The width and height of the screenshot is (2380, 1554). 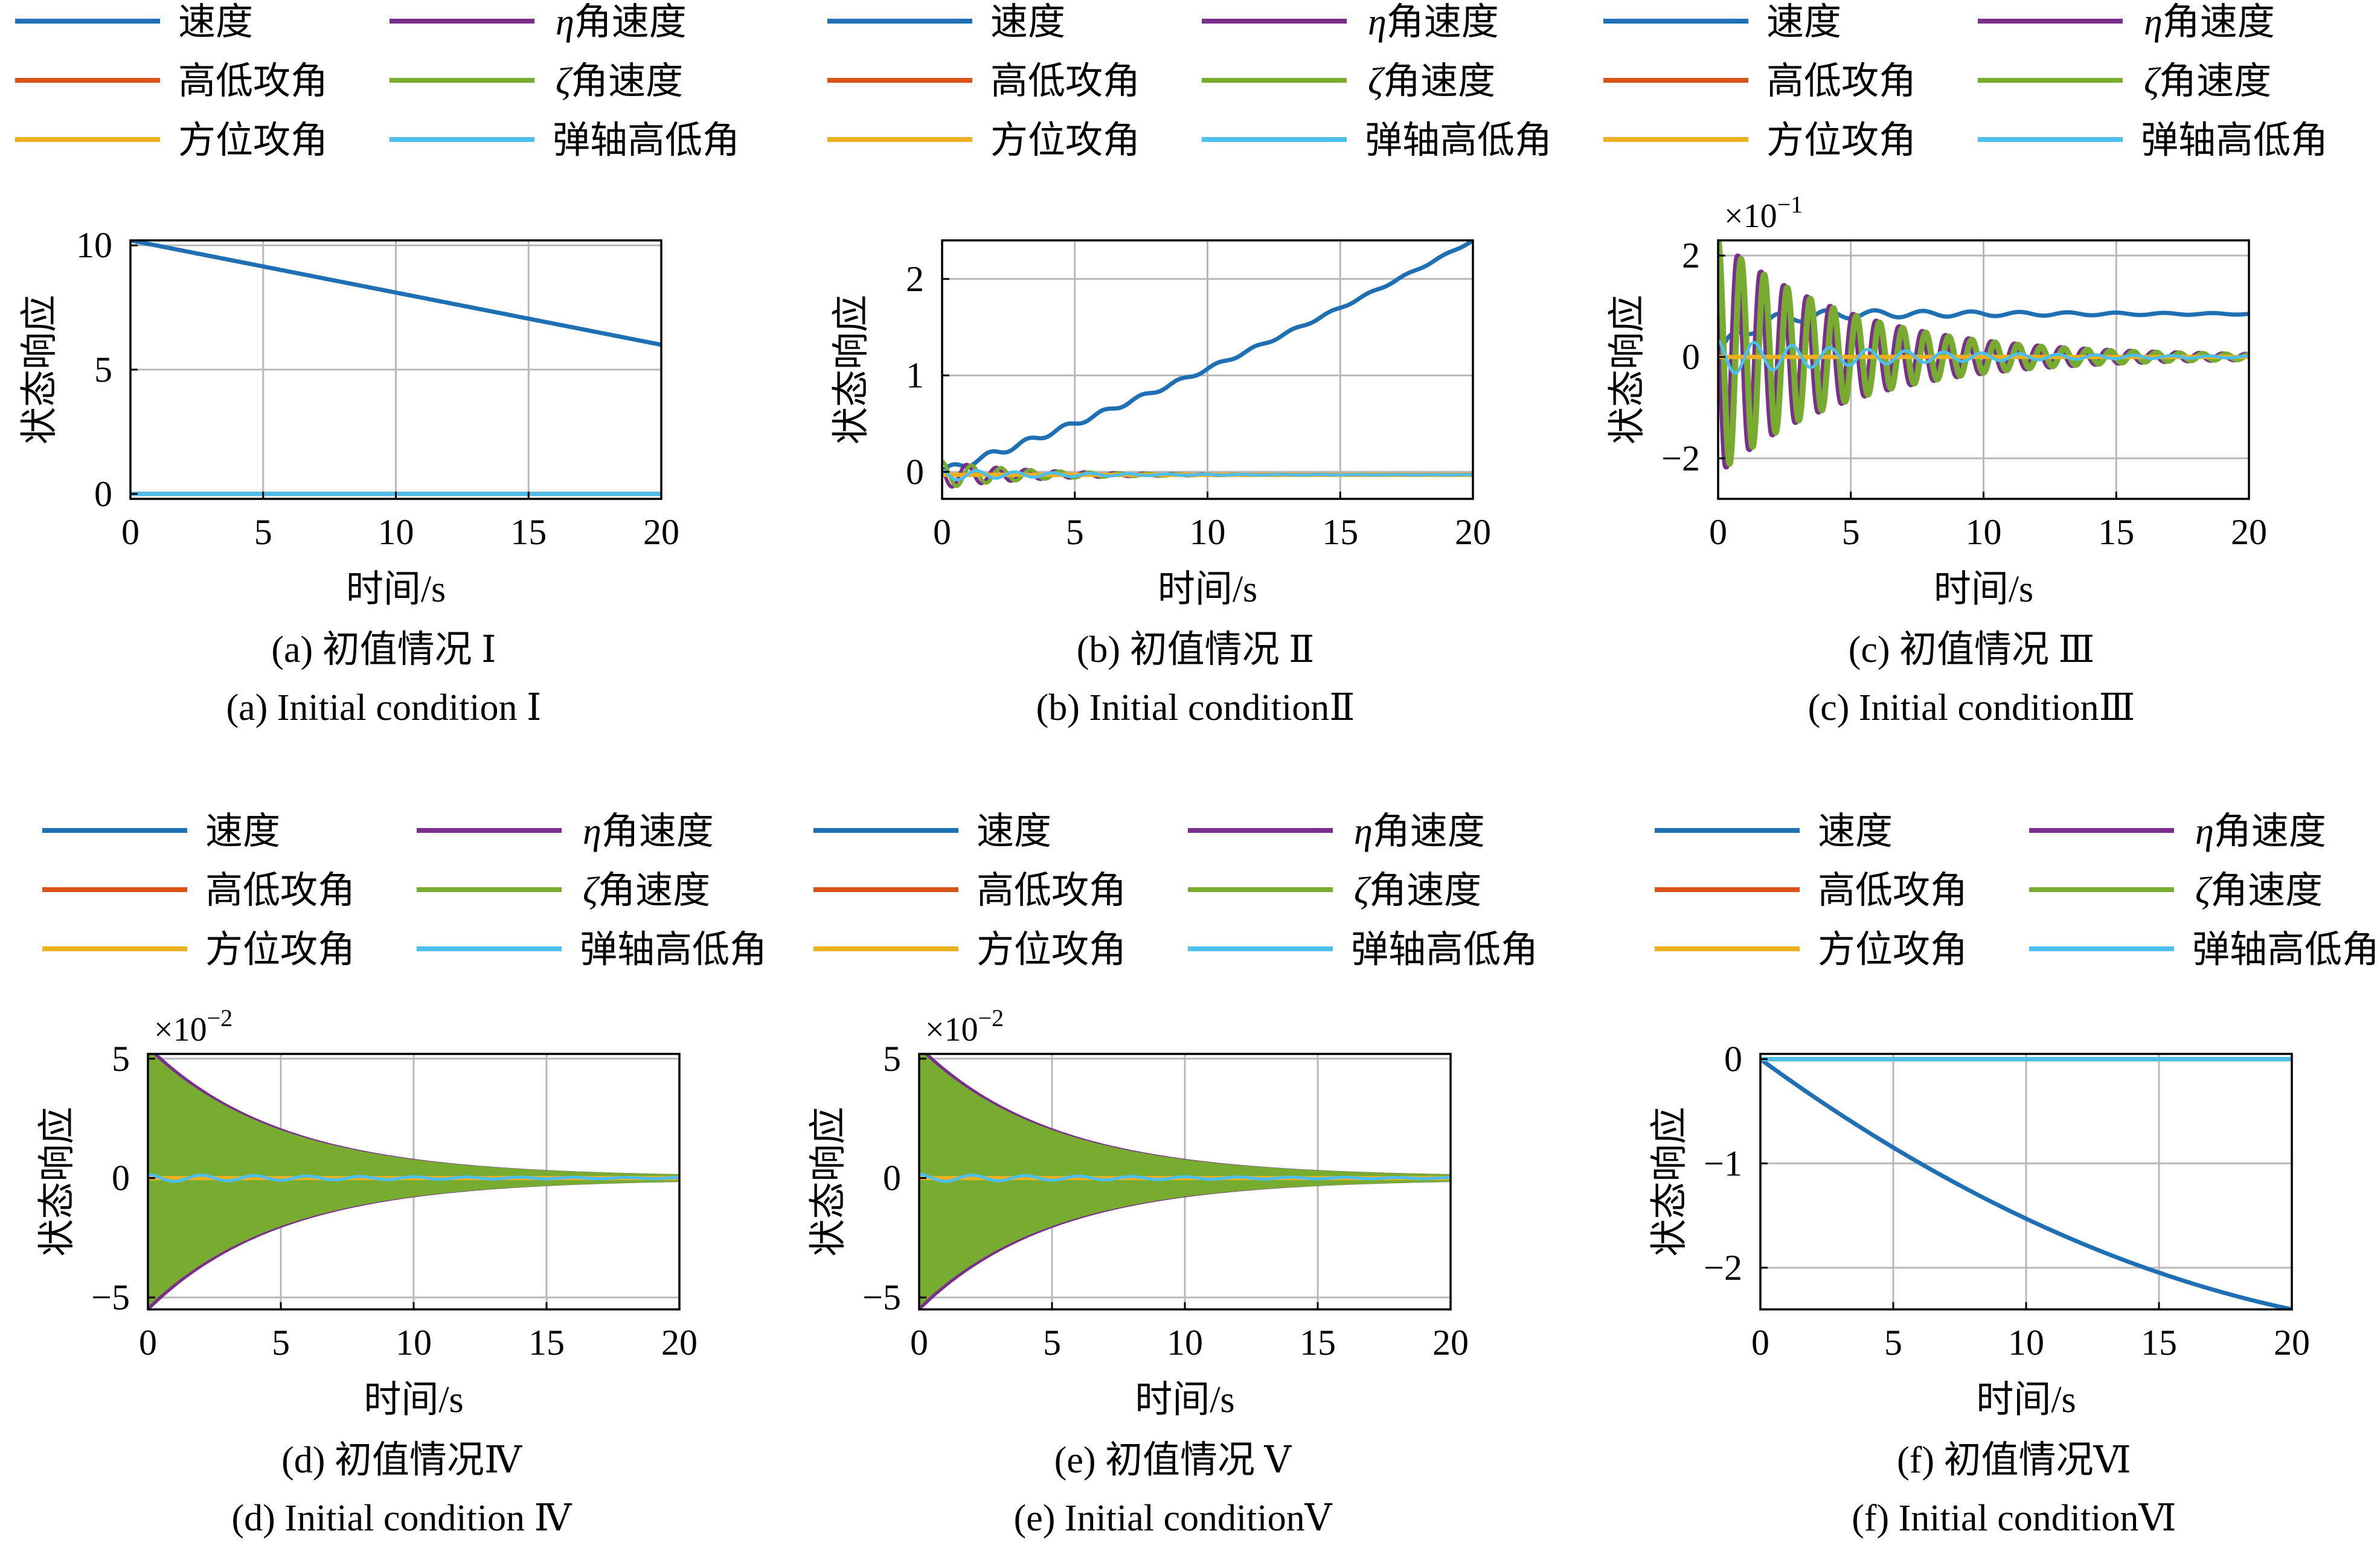 What do you see at coordinates (1195, 708) in the screenshot?
I see `caption-en: (b) Initial conditionⅡ` at bounding box center [1195, 708].